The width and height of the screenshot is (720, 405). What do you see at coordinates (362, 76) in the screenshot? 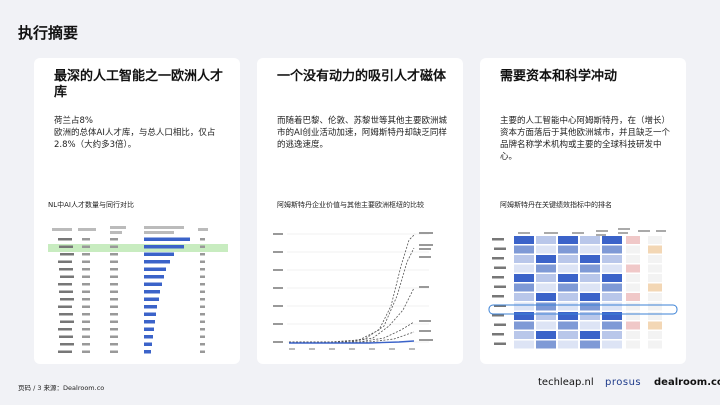
I see `card-title: 一个没有动力的吸引人才磁体` at bounding box center [362, 76].